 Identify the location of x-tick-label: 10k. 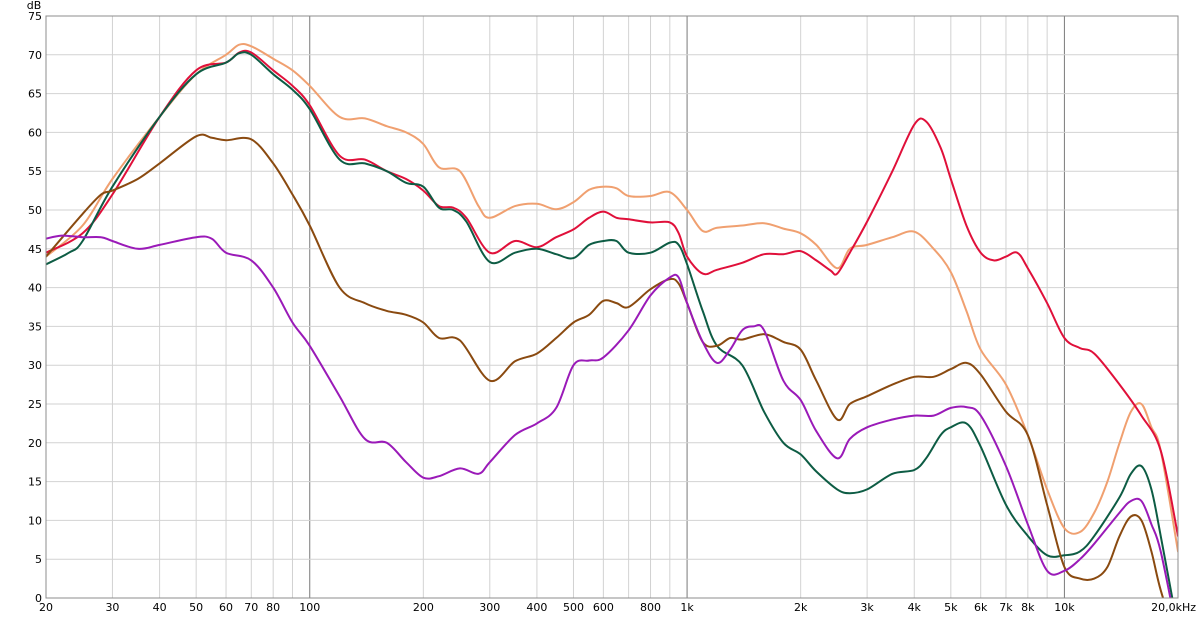
(1064, 607).